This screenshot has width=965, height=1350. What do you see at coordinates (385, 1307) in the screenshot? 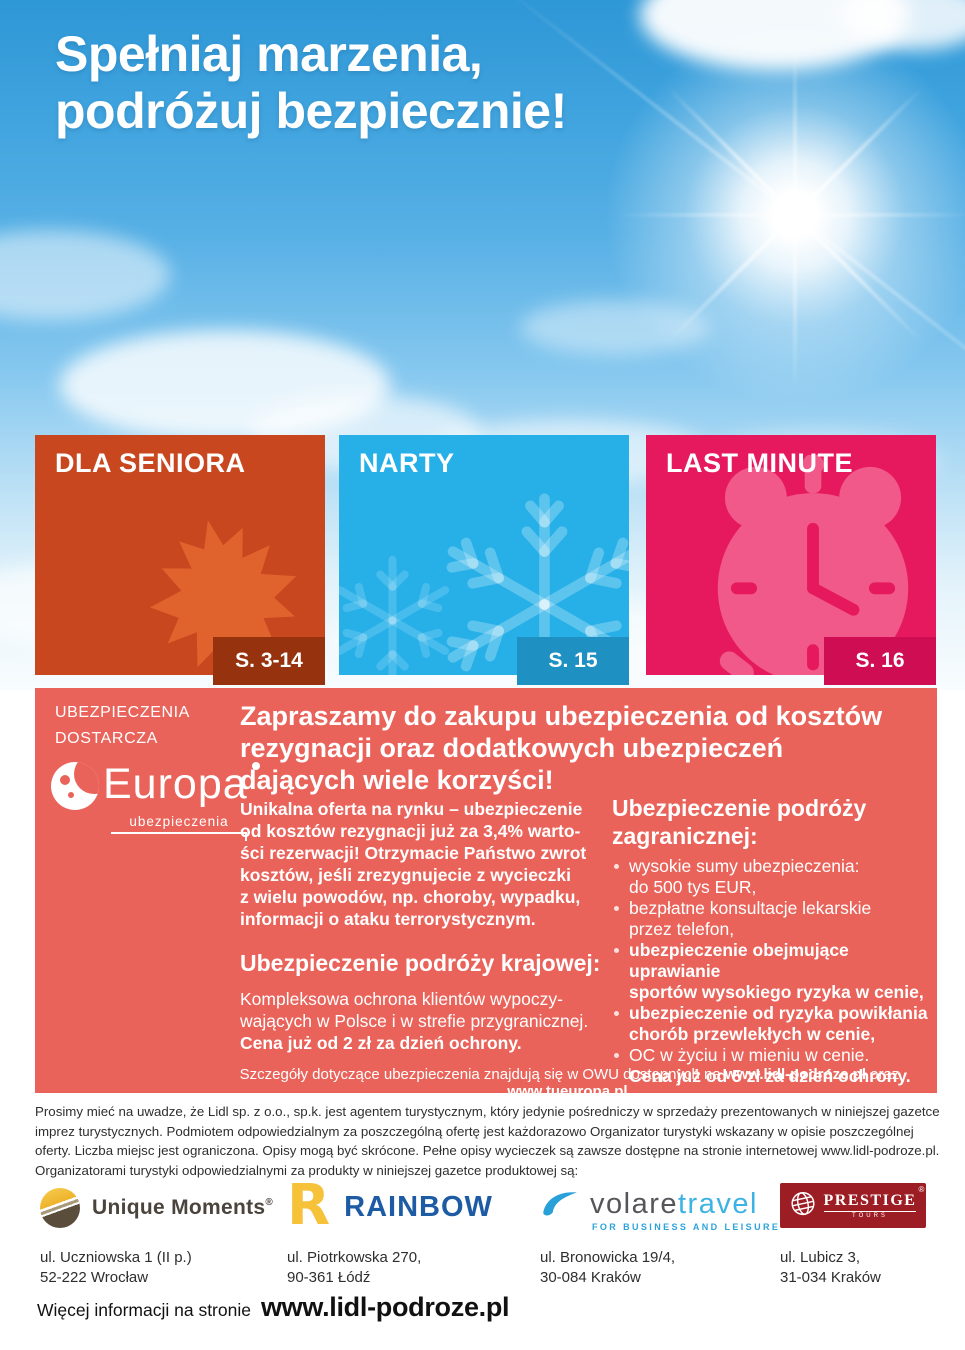
I see `more-info-url: www.lidl-podroze.pl` at bounding box center [385, 1307].